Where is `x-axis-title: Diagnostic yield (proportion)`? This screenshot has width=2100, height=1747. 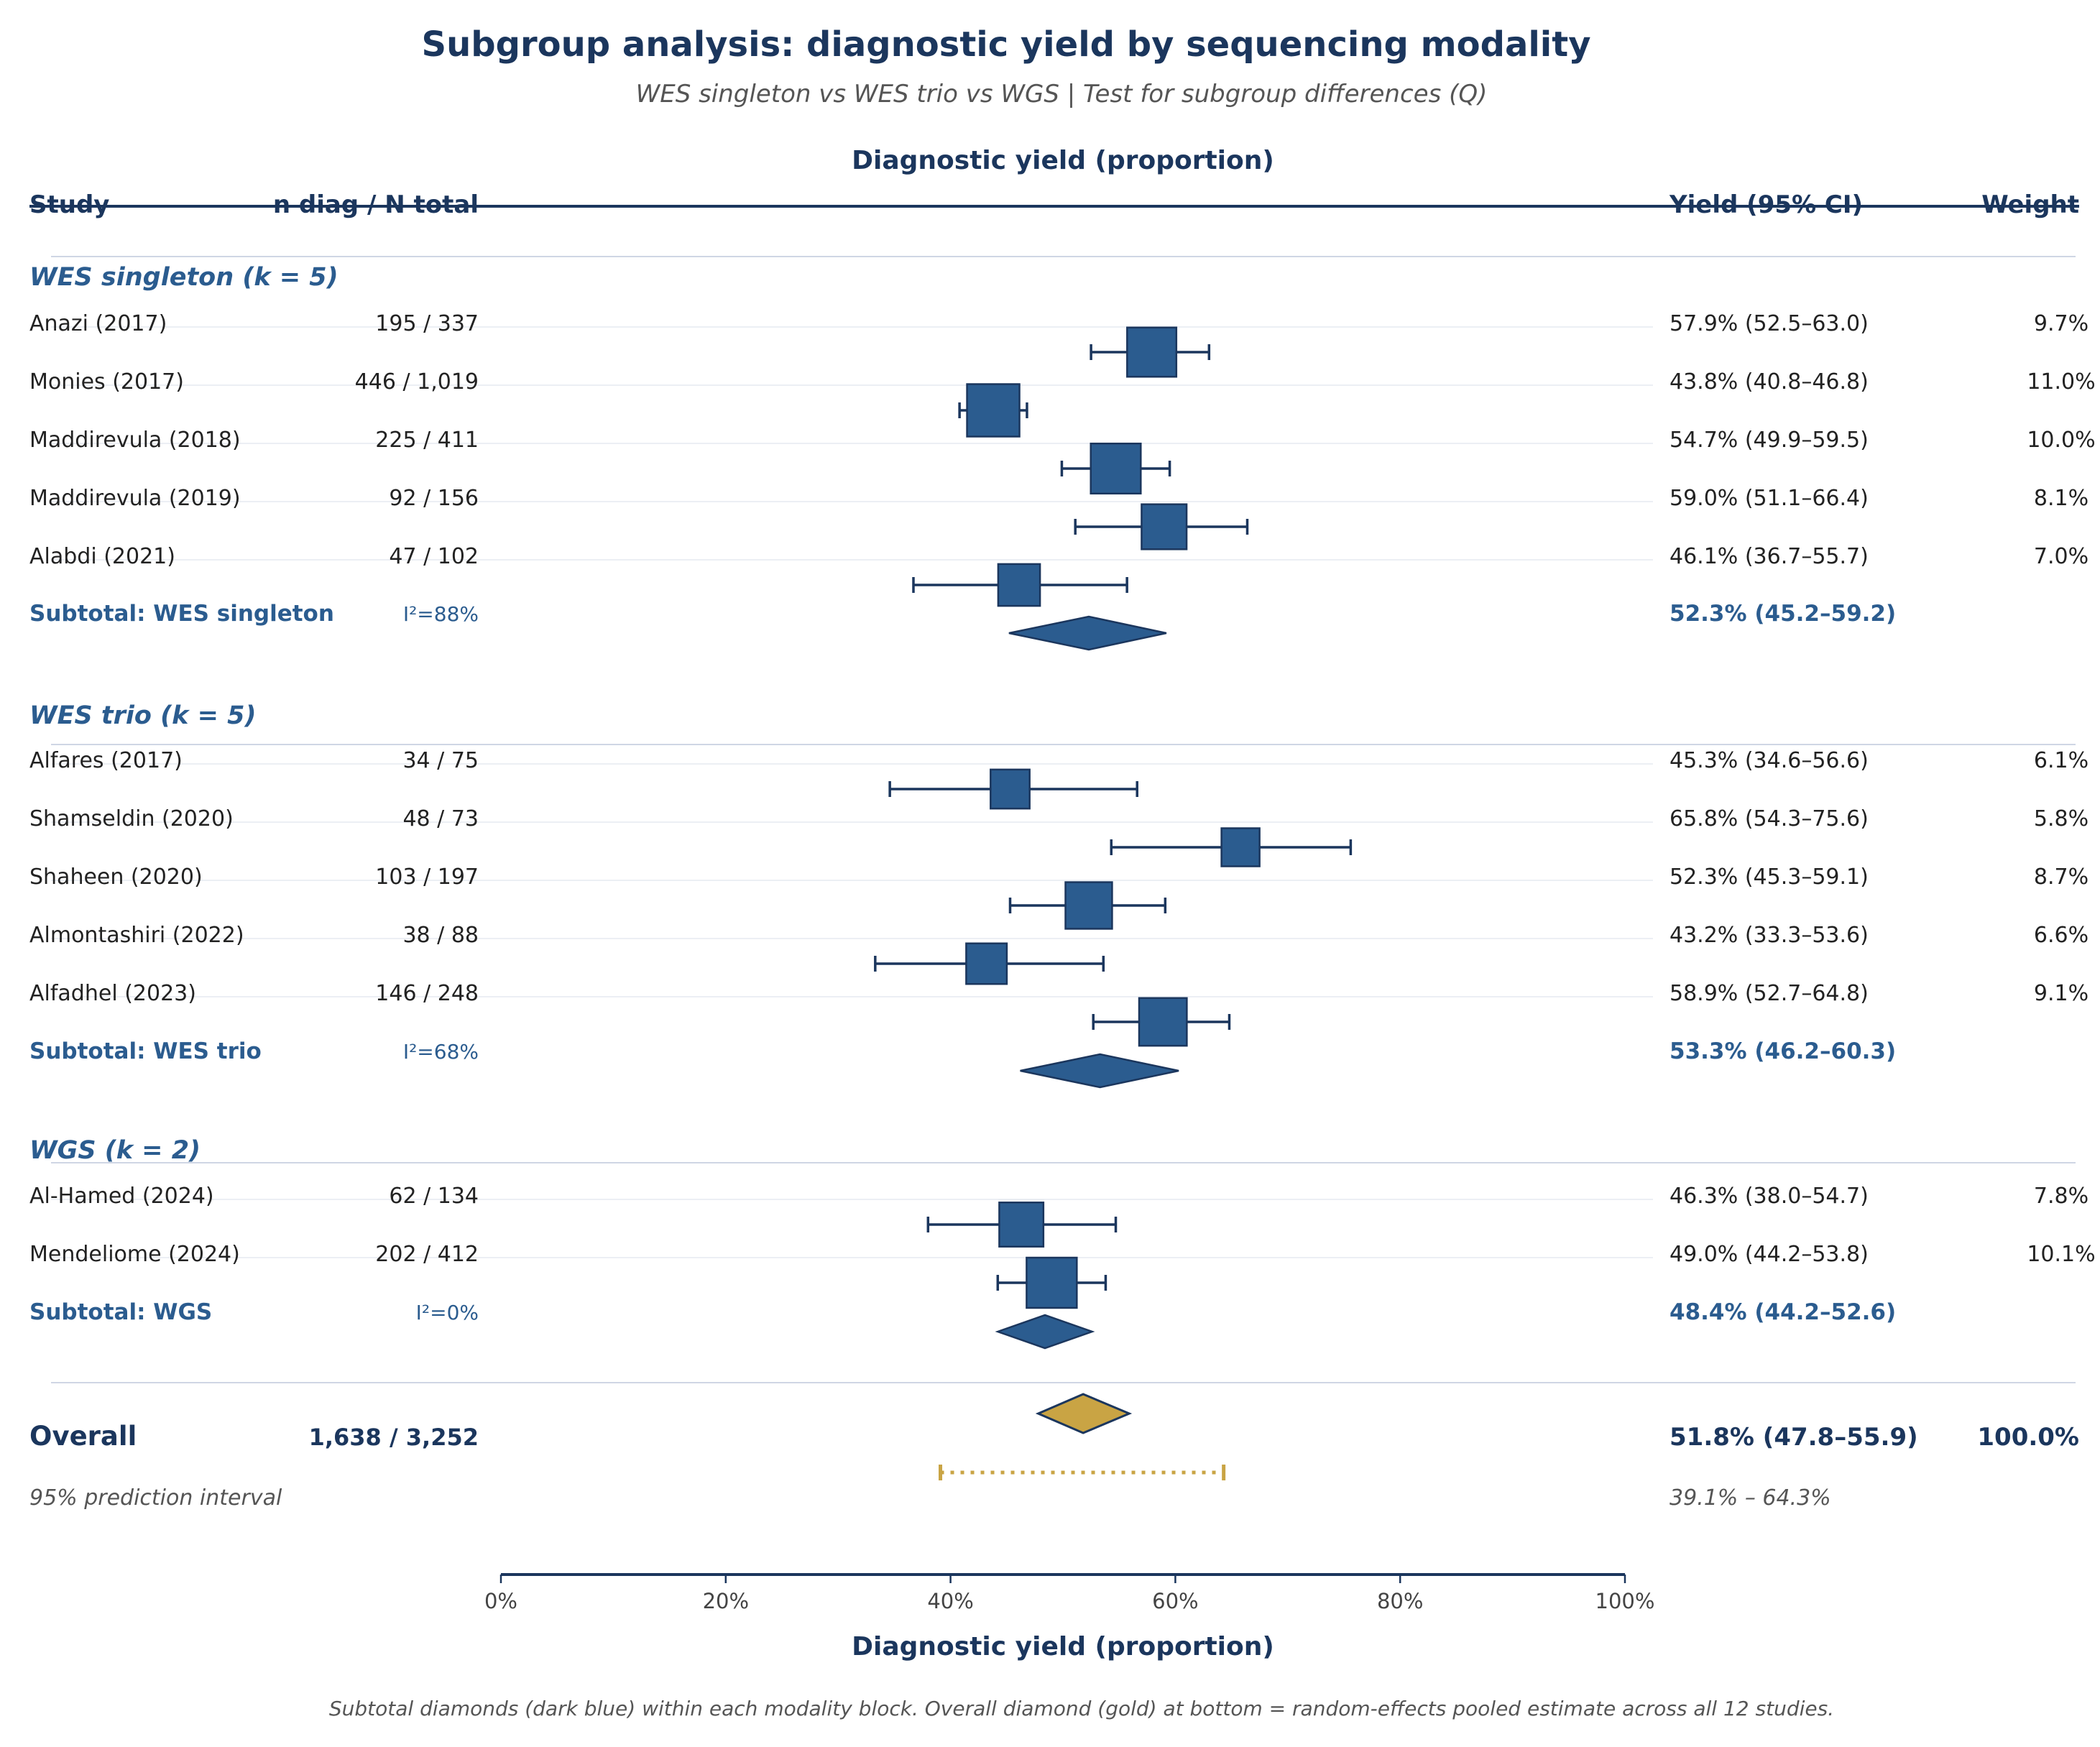
x-axis-title: Diagnostic yield (proportion) is located at coordinates (1063, 1646).